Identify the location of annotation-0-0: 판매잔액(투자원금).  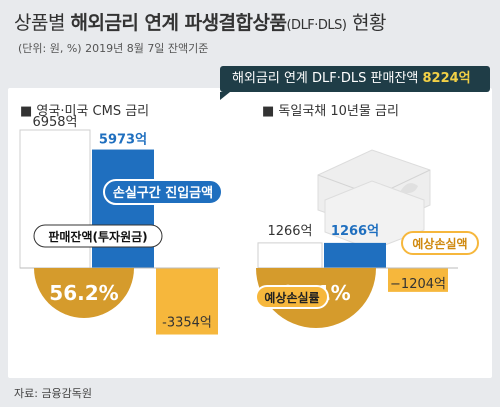
(97, 236).